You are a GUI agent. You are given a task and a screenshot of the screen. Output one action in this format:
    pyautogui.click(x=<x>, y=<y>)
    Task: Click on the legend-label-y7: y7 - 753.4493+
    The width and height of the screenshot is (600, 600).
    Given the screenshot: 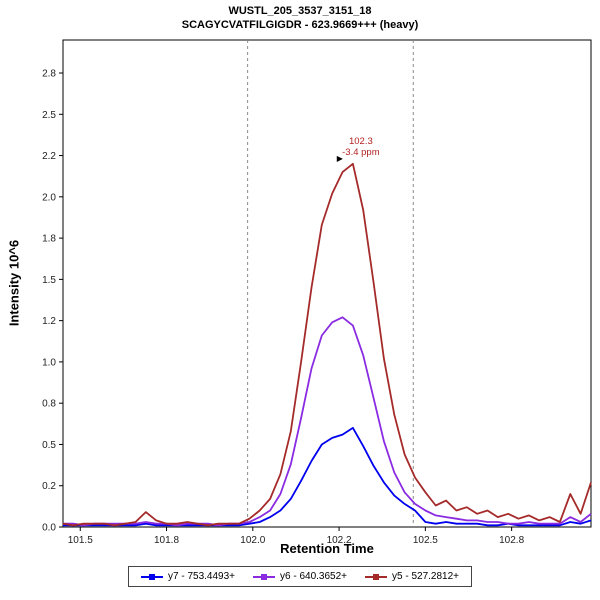 What is the action you would take?
    pyautogui.click(x=201, y=576)
    